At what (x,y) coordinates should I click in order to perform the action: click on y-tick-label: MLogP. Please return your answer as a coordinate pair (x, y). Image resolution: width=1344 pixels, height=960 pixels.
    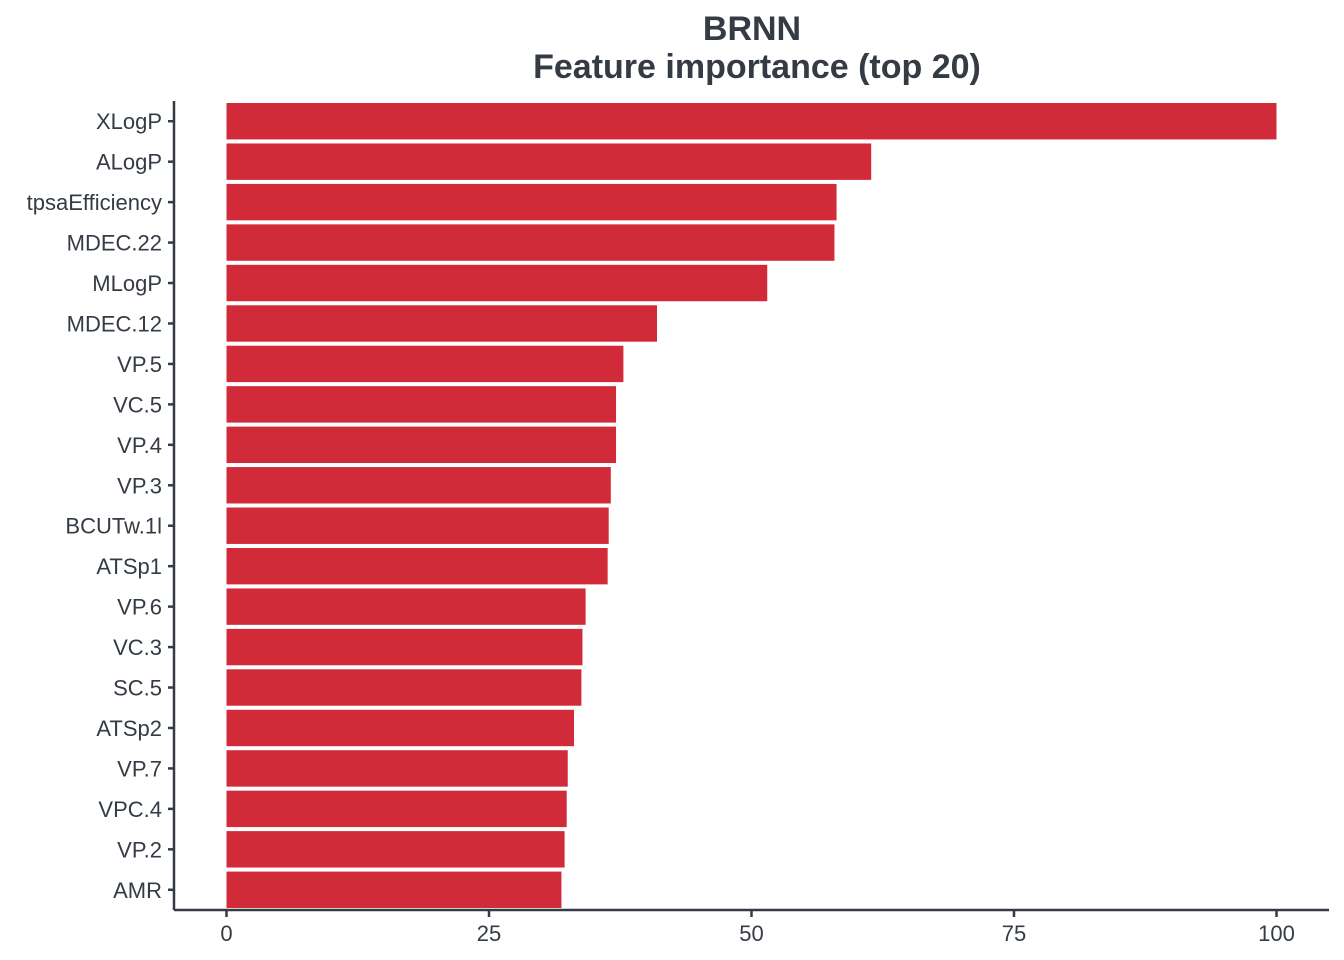
    Looking at the image, I should click on (127, 283).